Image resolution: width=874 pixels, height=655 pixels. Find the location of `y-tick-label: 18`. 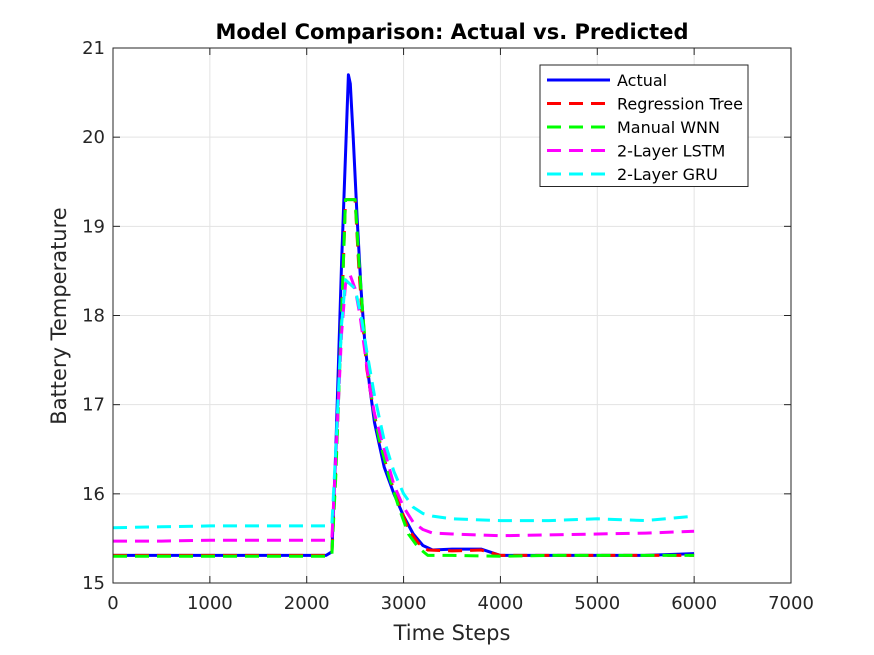

y-tick-label: 18 is located at coordinates (93, 316).